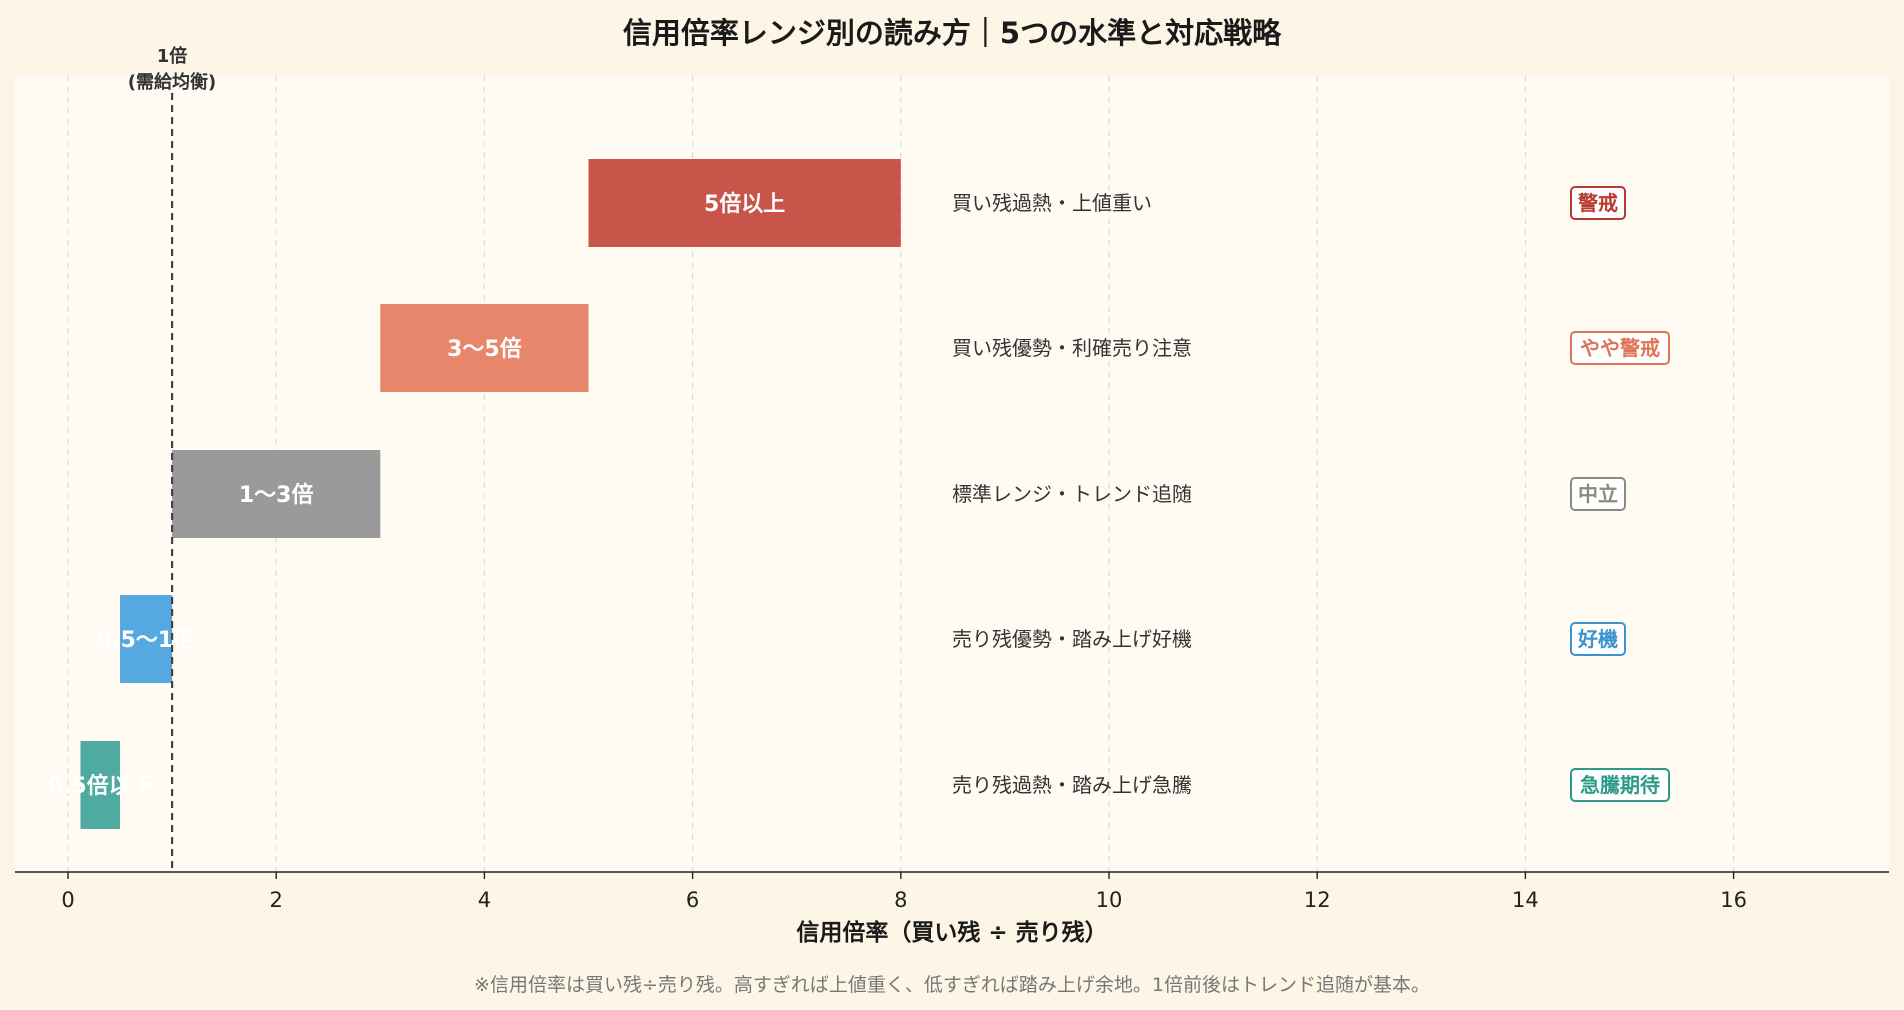 The image size is (1904, 1010). What do you see at coordinates (172, 56) in the screenshot?
I see `reference-label-line1: 1倍` at bounding box center [172, 56].